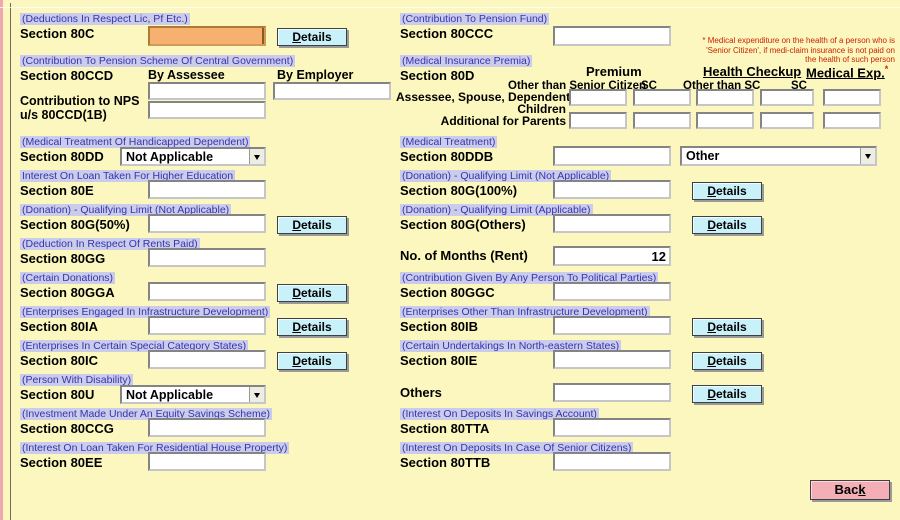  I want to click on input-80ccd-employer, so click(332, 91).